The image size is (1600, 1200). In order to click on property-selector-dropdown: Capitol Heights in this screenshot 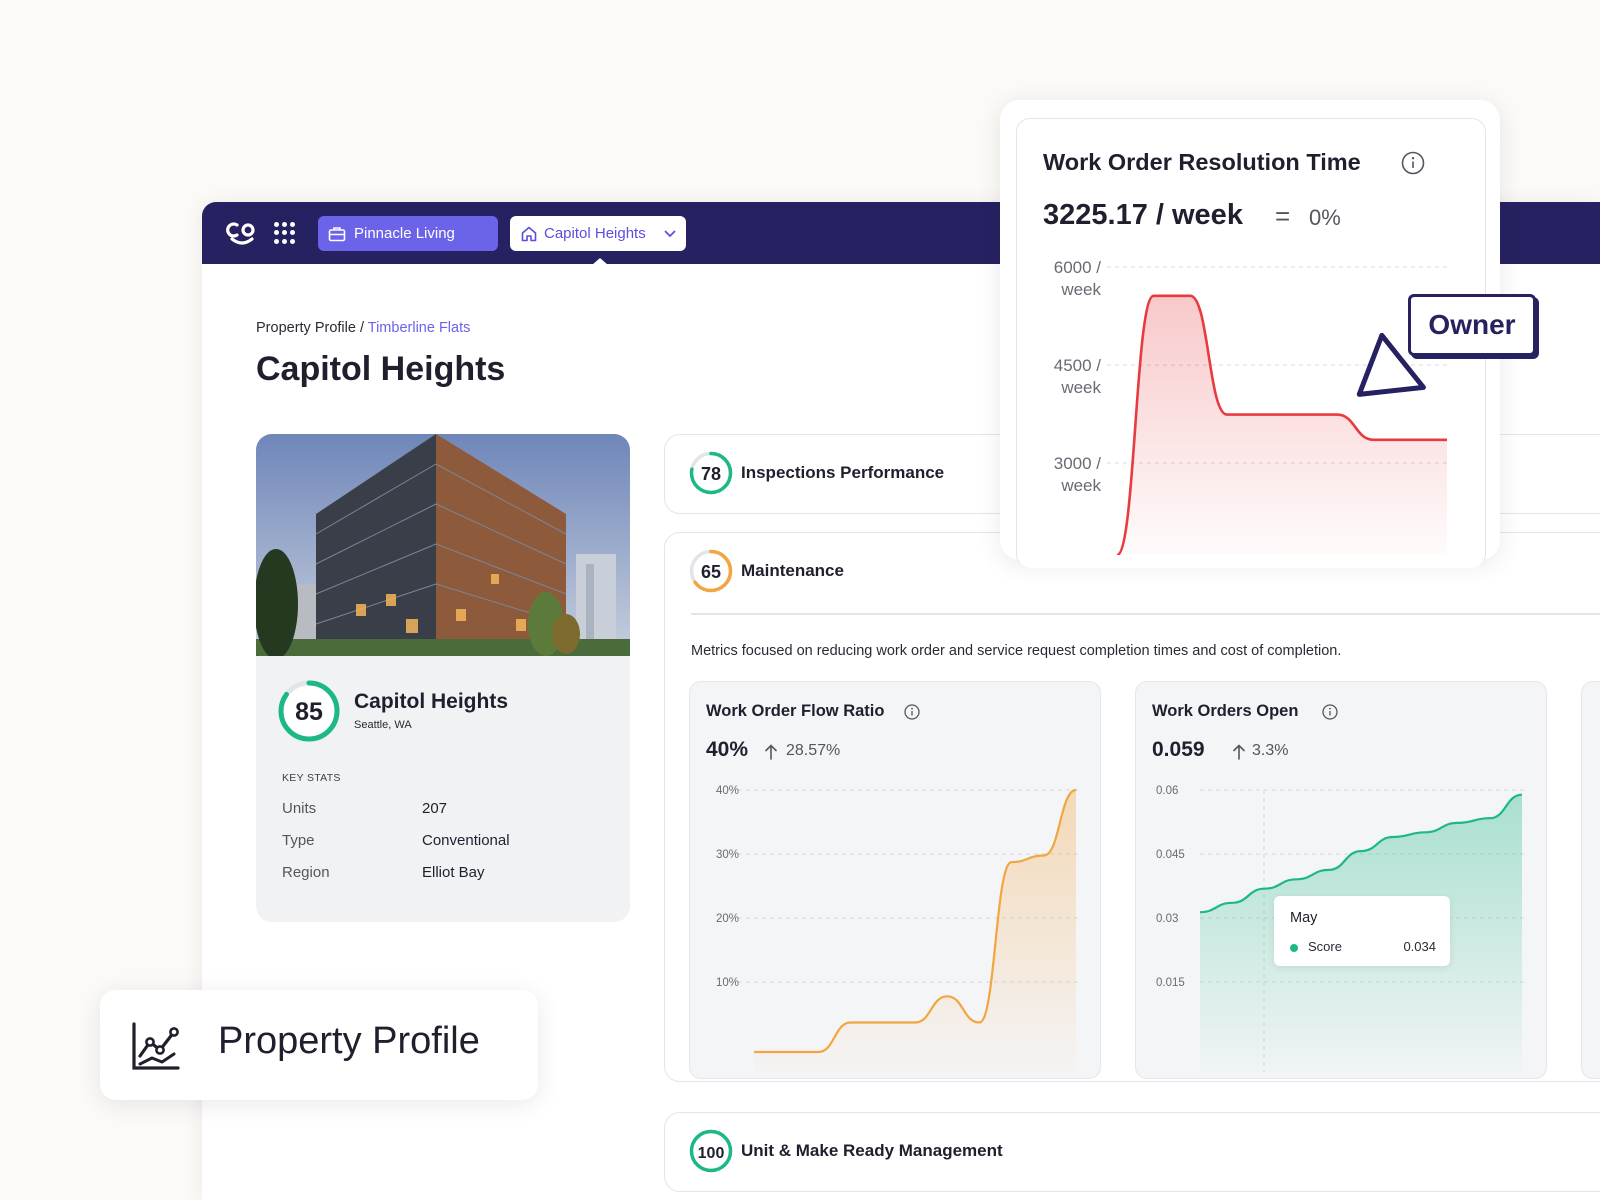, I will do `click(598, 233)`.